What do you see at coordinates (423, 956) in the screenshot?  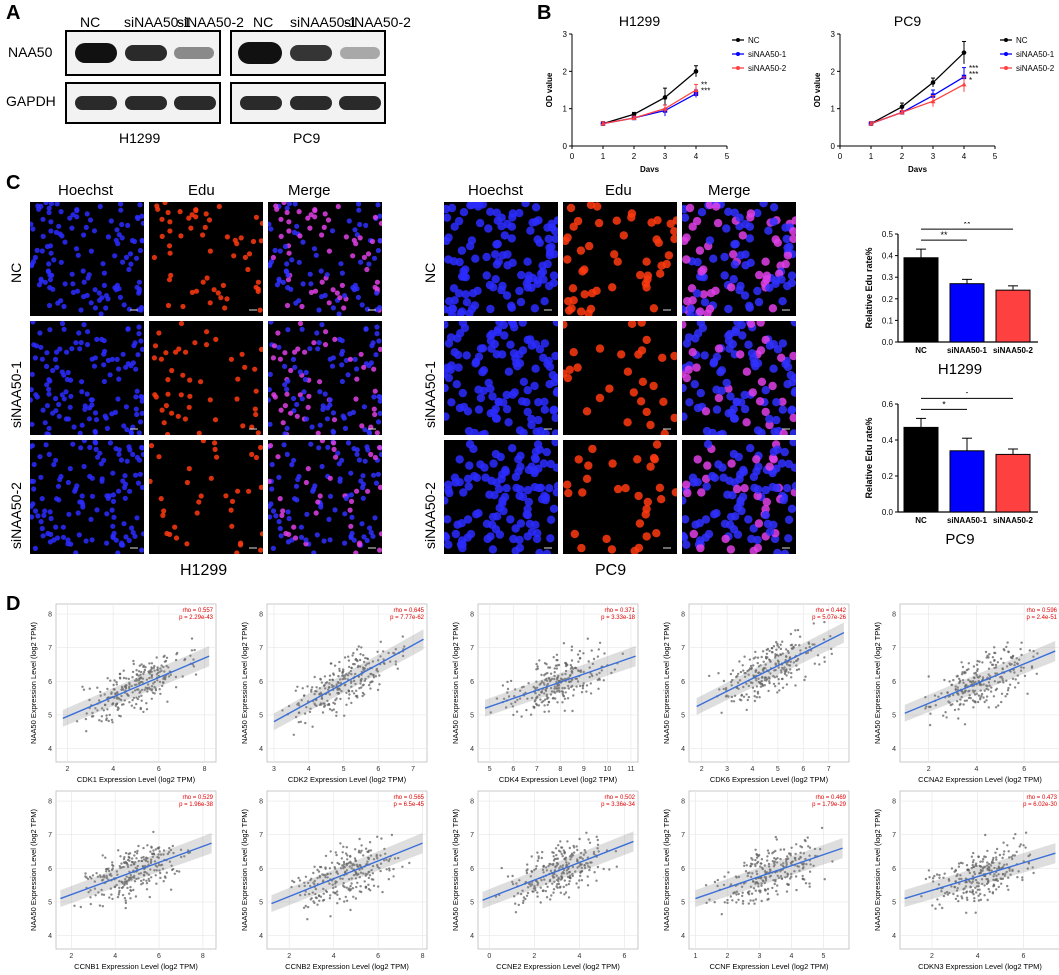 I see `x-tick-label: 8` at bounding box center [423, 956].